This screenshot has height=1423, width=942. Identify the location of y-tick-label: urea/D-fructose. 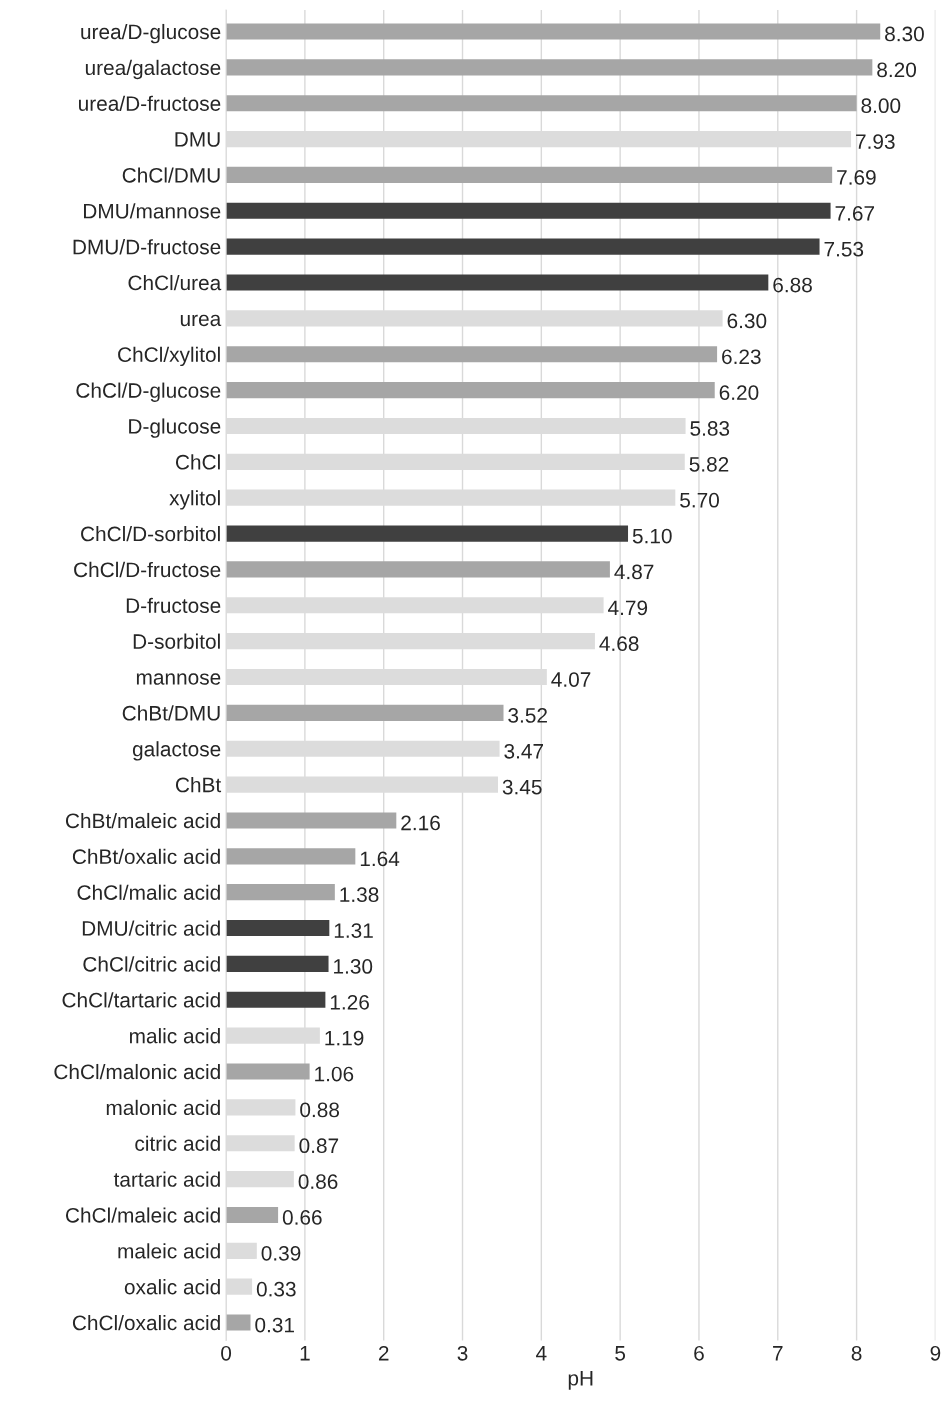
(150, 103).